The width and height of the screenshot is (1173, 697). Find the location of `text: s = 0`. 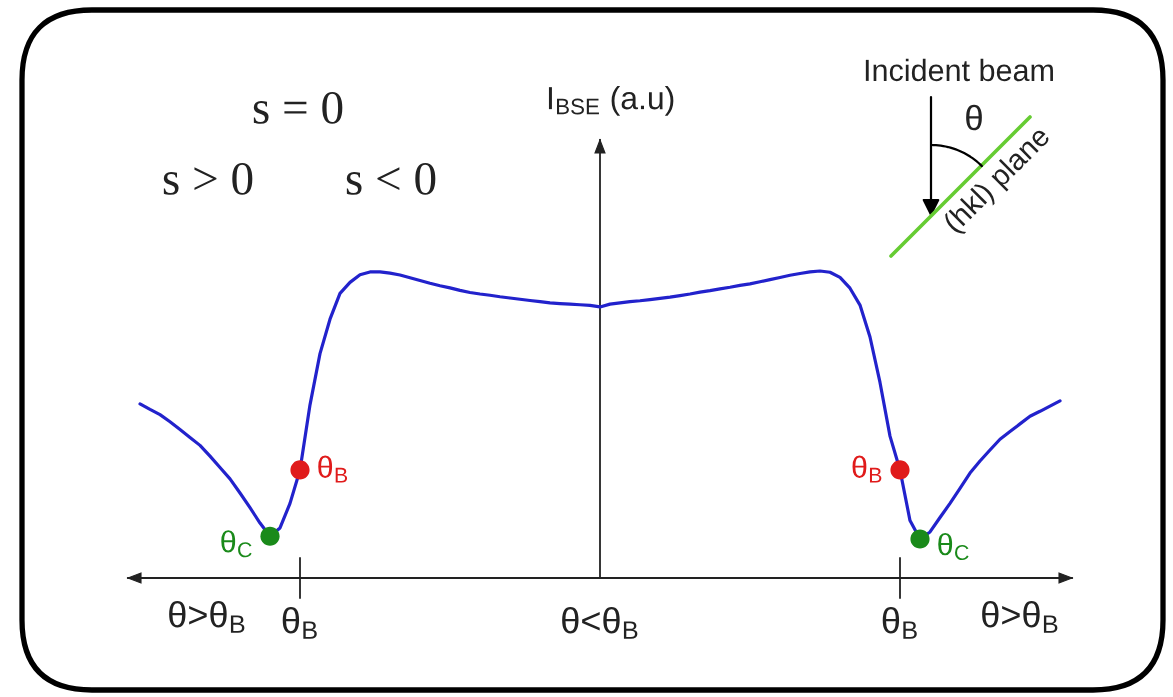

text: s = 0 is located at coordinates (298, 107).